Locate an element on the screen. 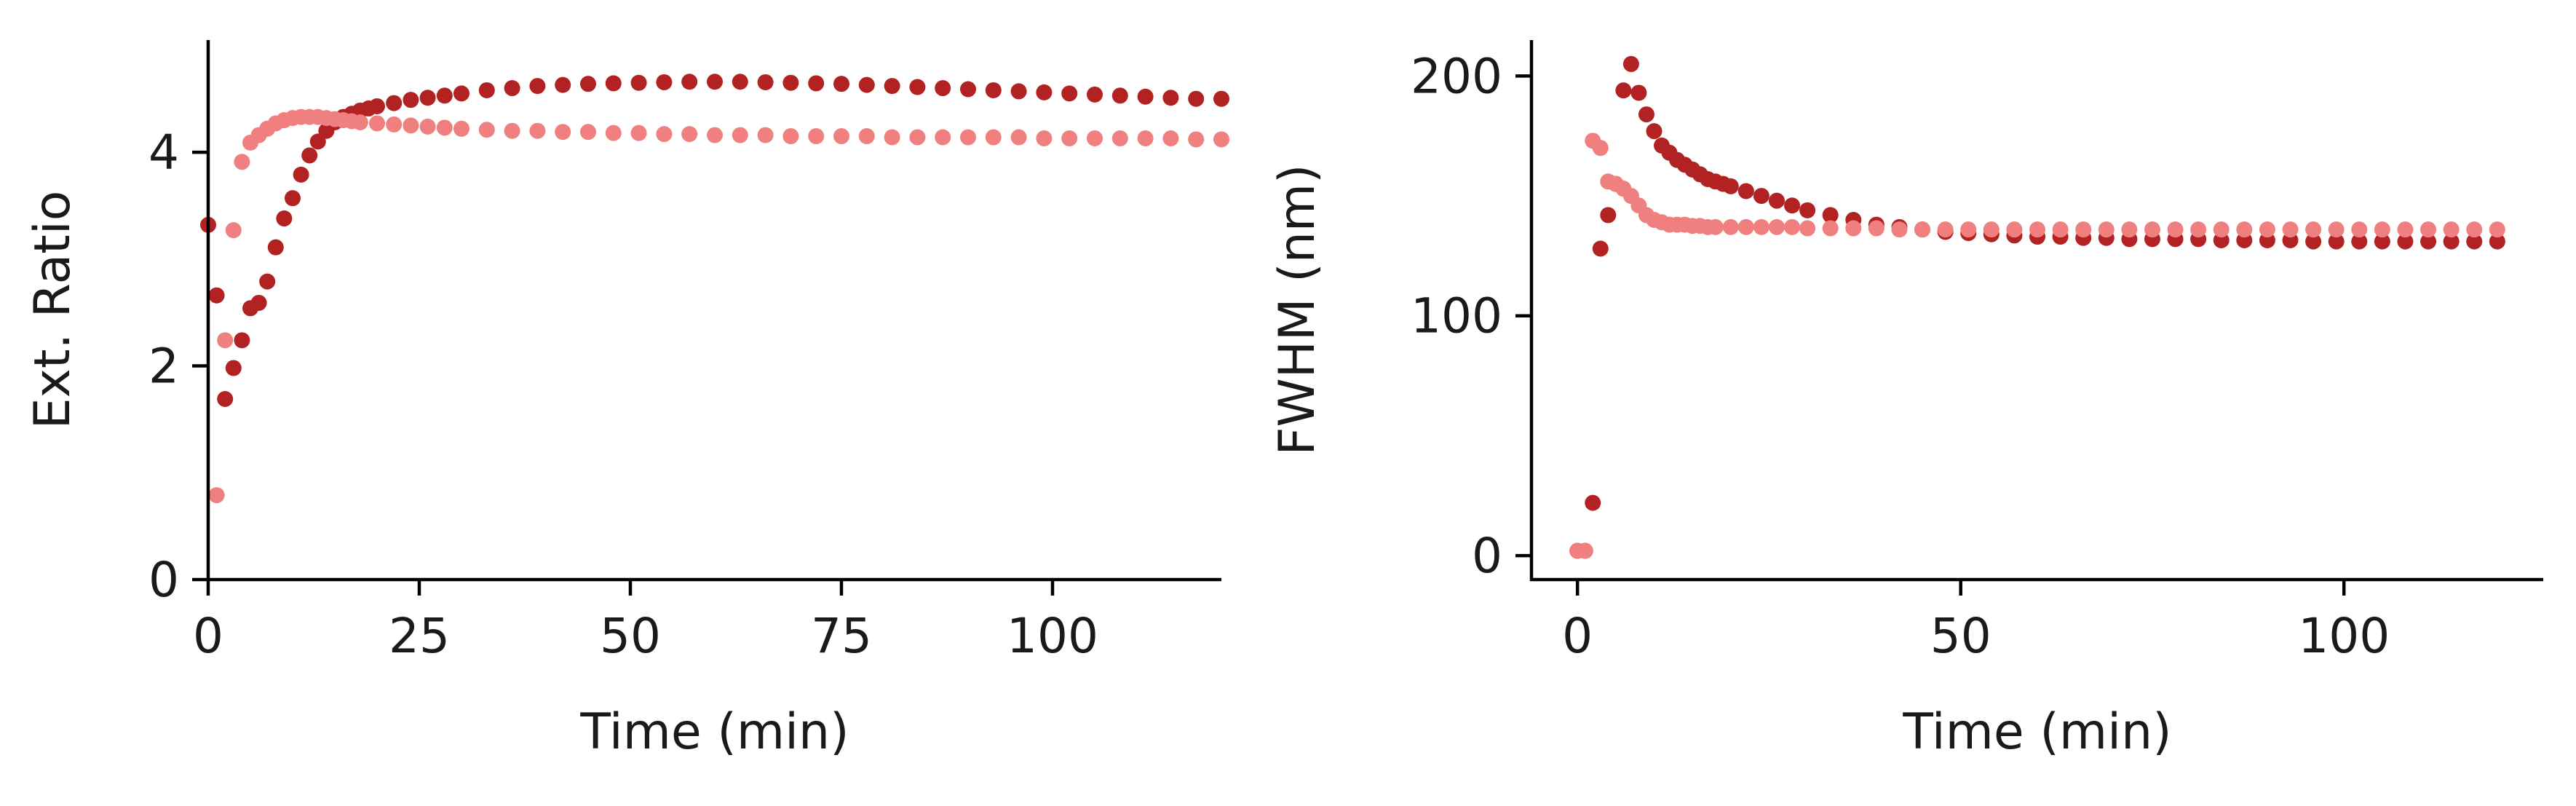 Image resolution: width=2576 pixels, height=806 pixels. fwhm-x-tick-label: 50 is located at coordinates (1961, 636).